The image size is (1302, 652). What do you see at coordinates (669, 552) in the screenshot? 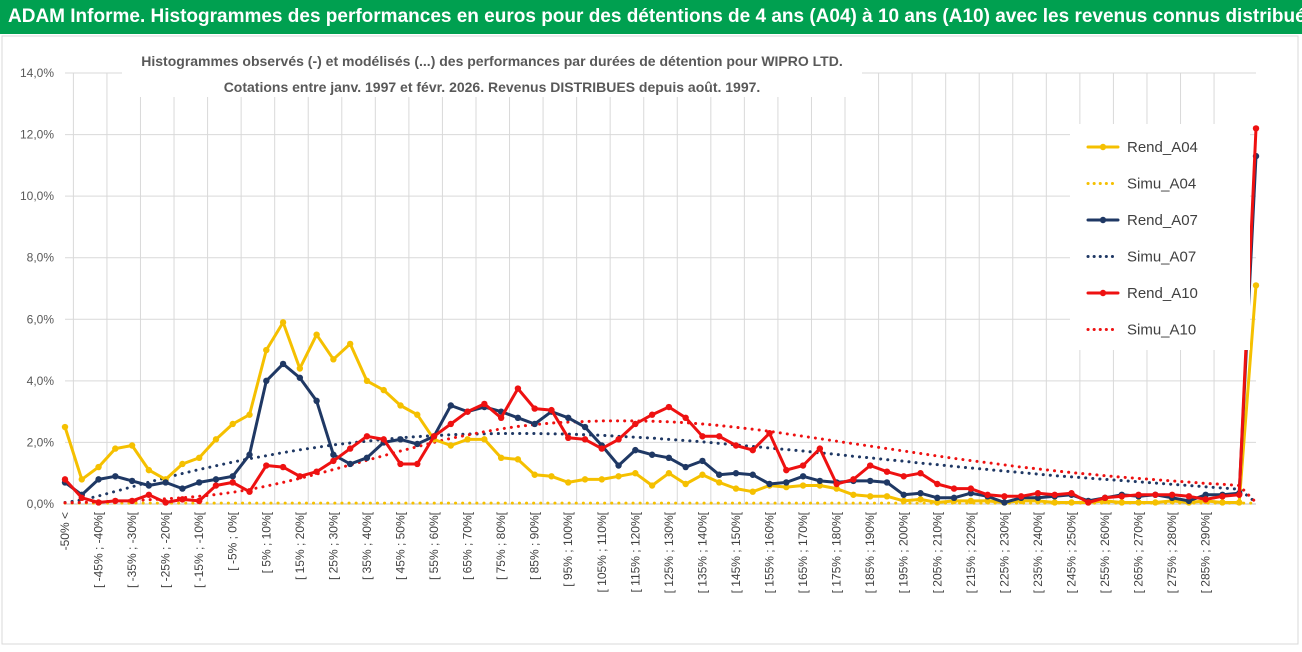
I see `x-tick-label: [ 125% ; 130%[` at bounding box center [669, 552].